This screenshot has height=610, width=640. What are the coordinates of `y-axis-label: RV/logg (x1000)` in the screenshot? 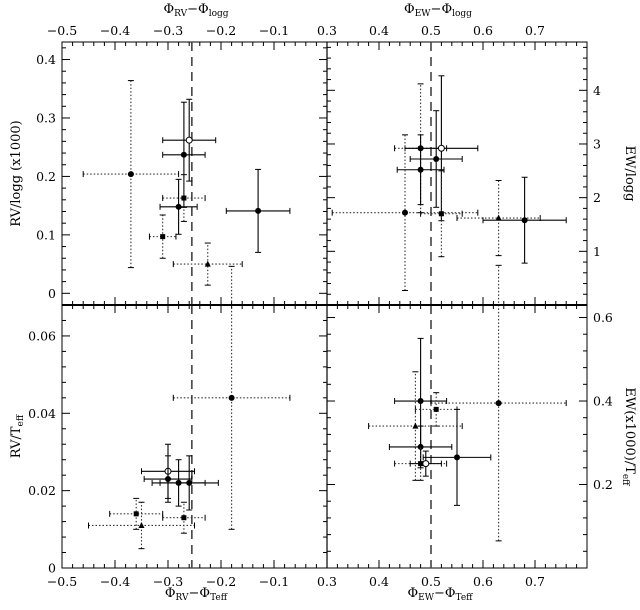 It's located at (16, 173).